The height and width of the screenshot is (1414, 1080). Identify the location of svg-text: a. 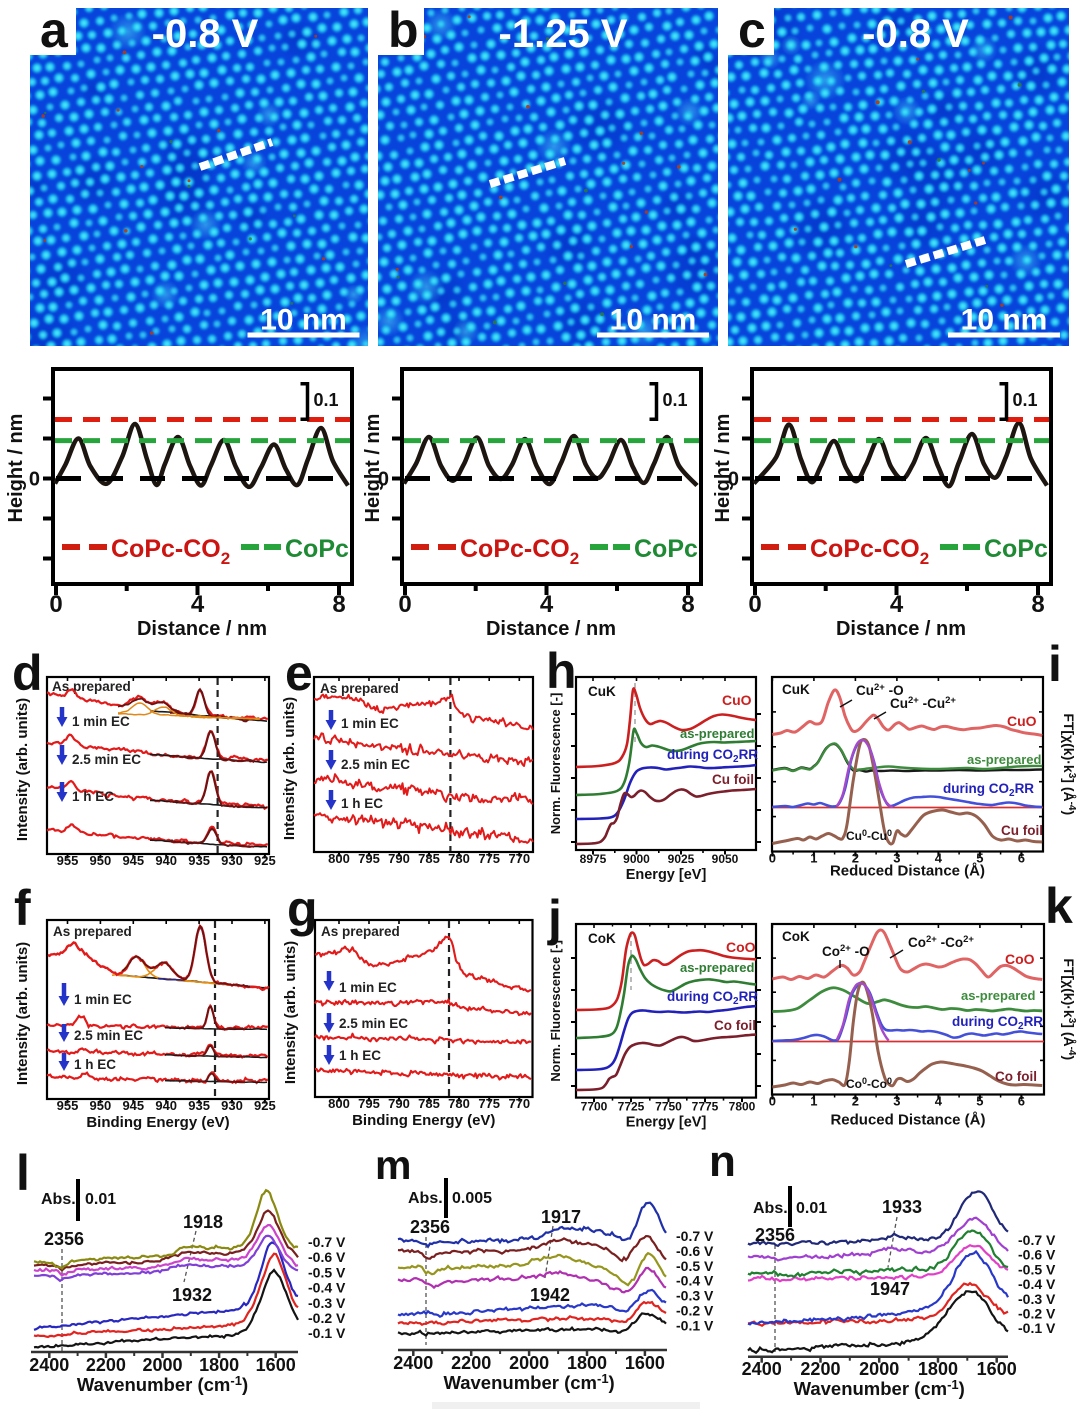
(54, 30).